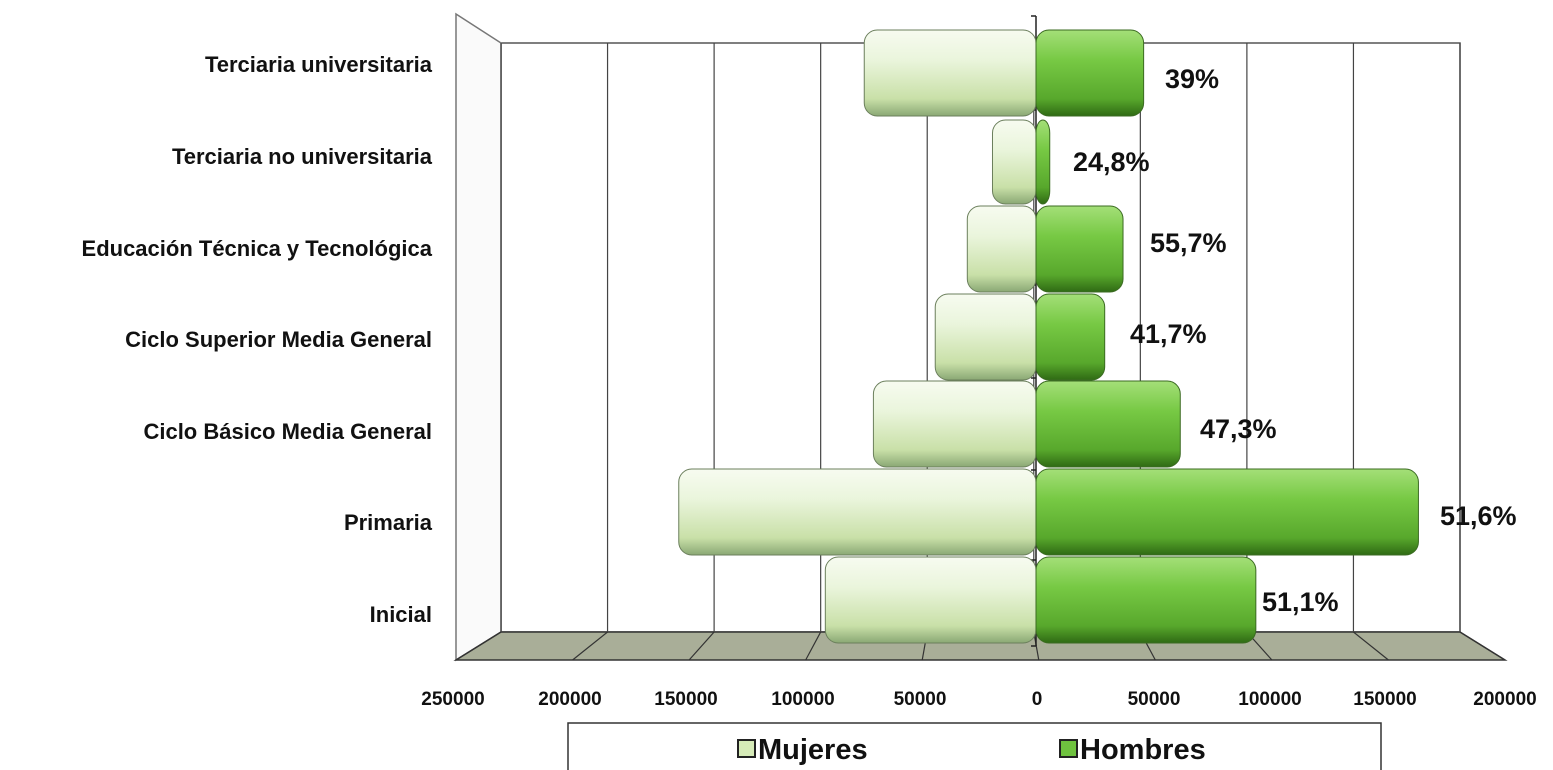 The height and width of the screenshot is (770, 1553). I want to click on category-label: Ciclo Básico Media General, so click(287, 431).